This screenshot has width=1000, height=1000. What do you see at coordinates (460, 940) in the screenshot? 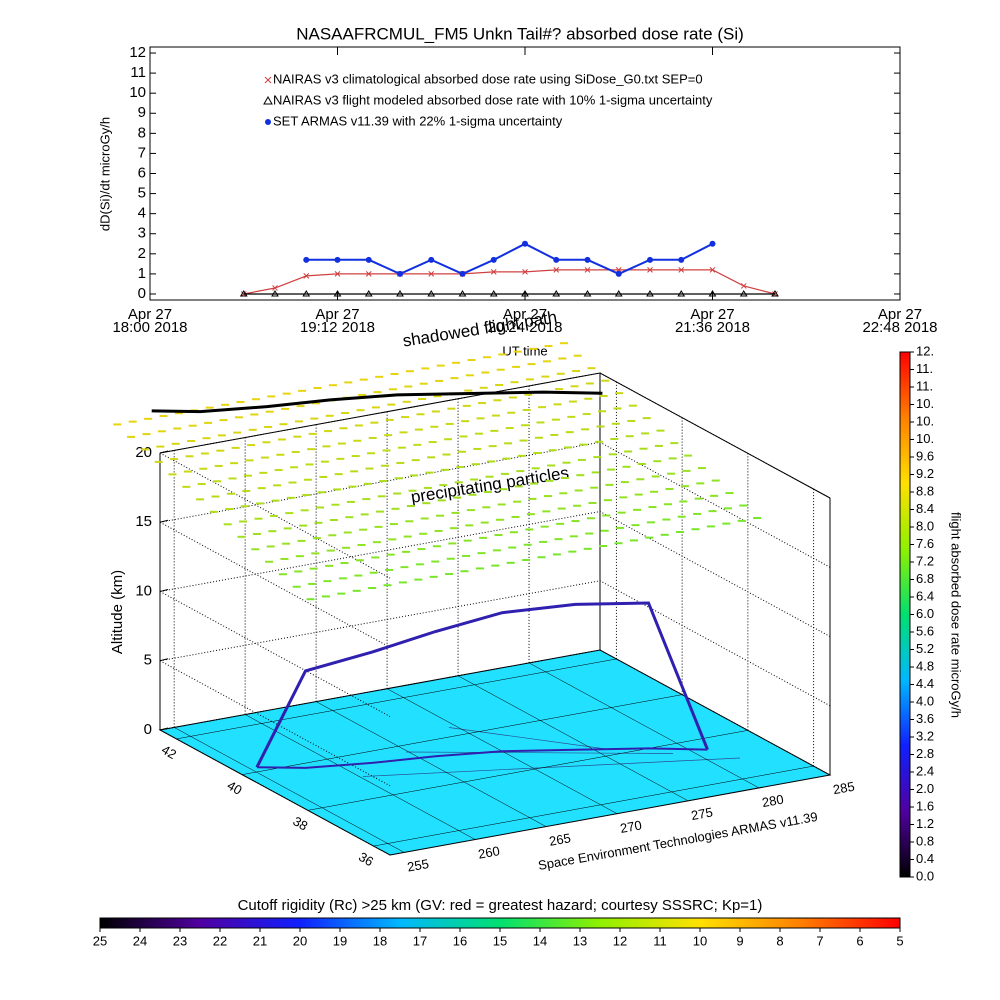
I see `colorbar-tick-label: 16` at bounding box center [460, 940].